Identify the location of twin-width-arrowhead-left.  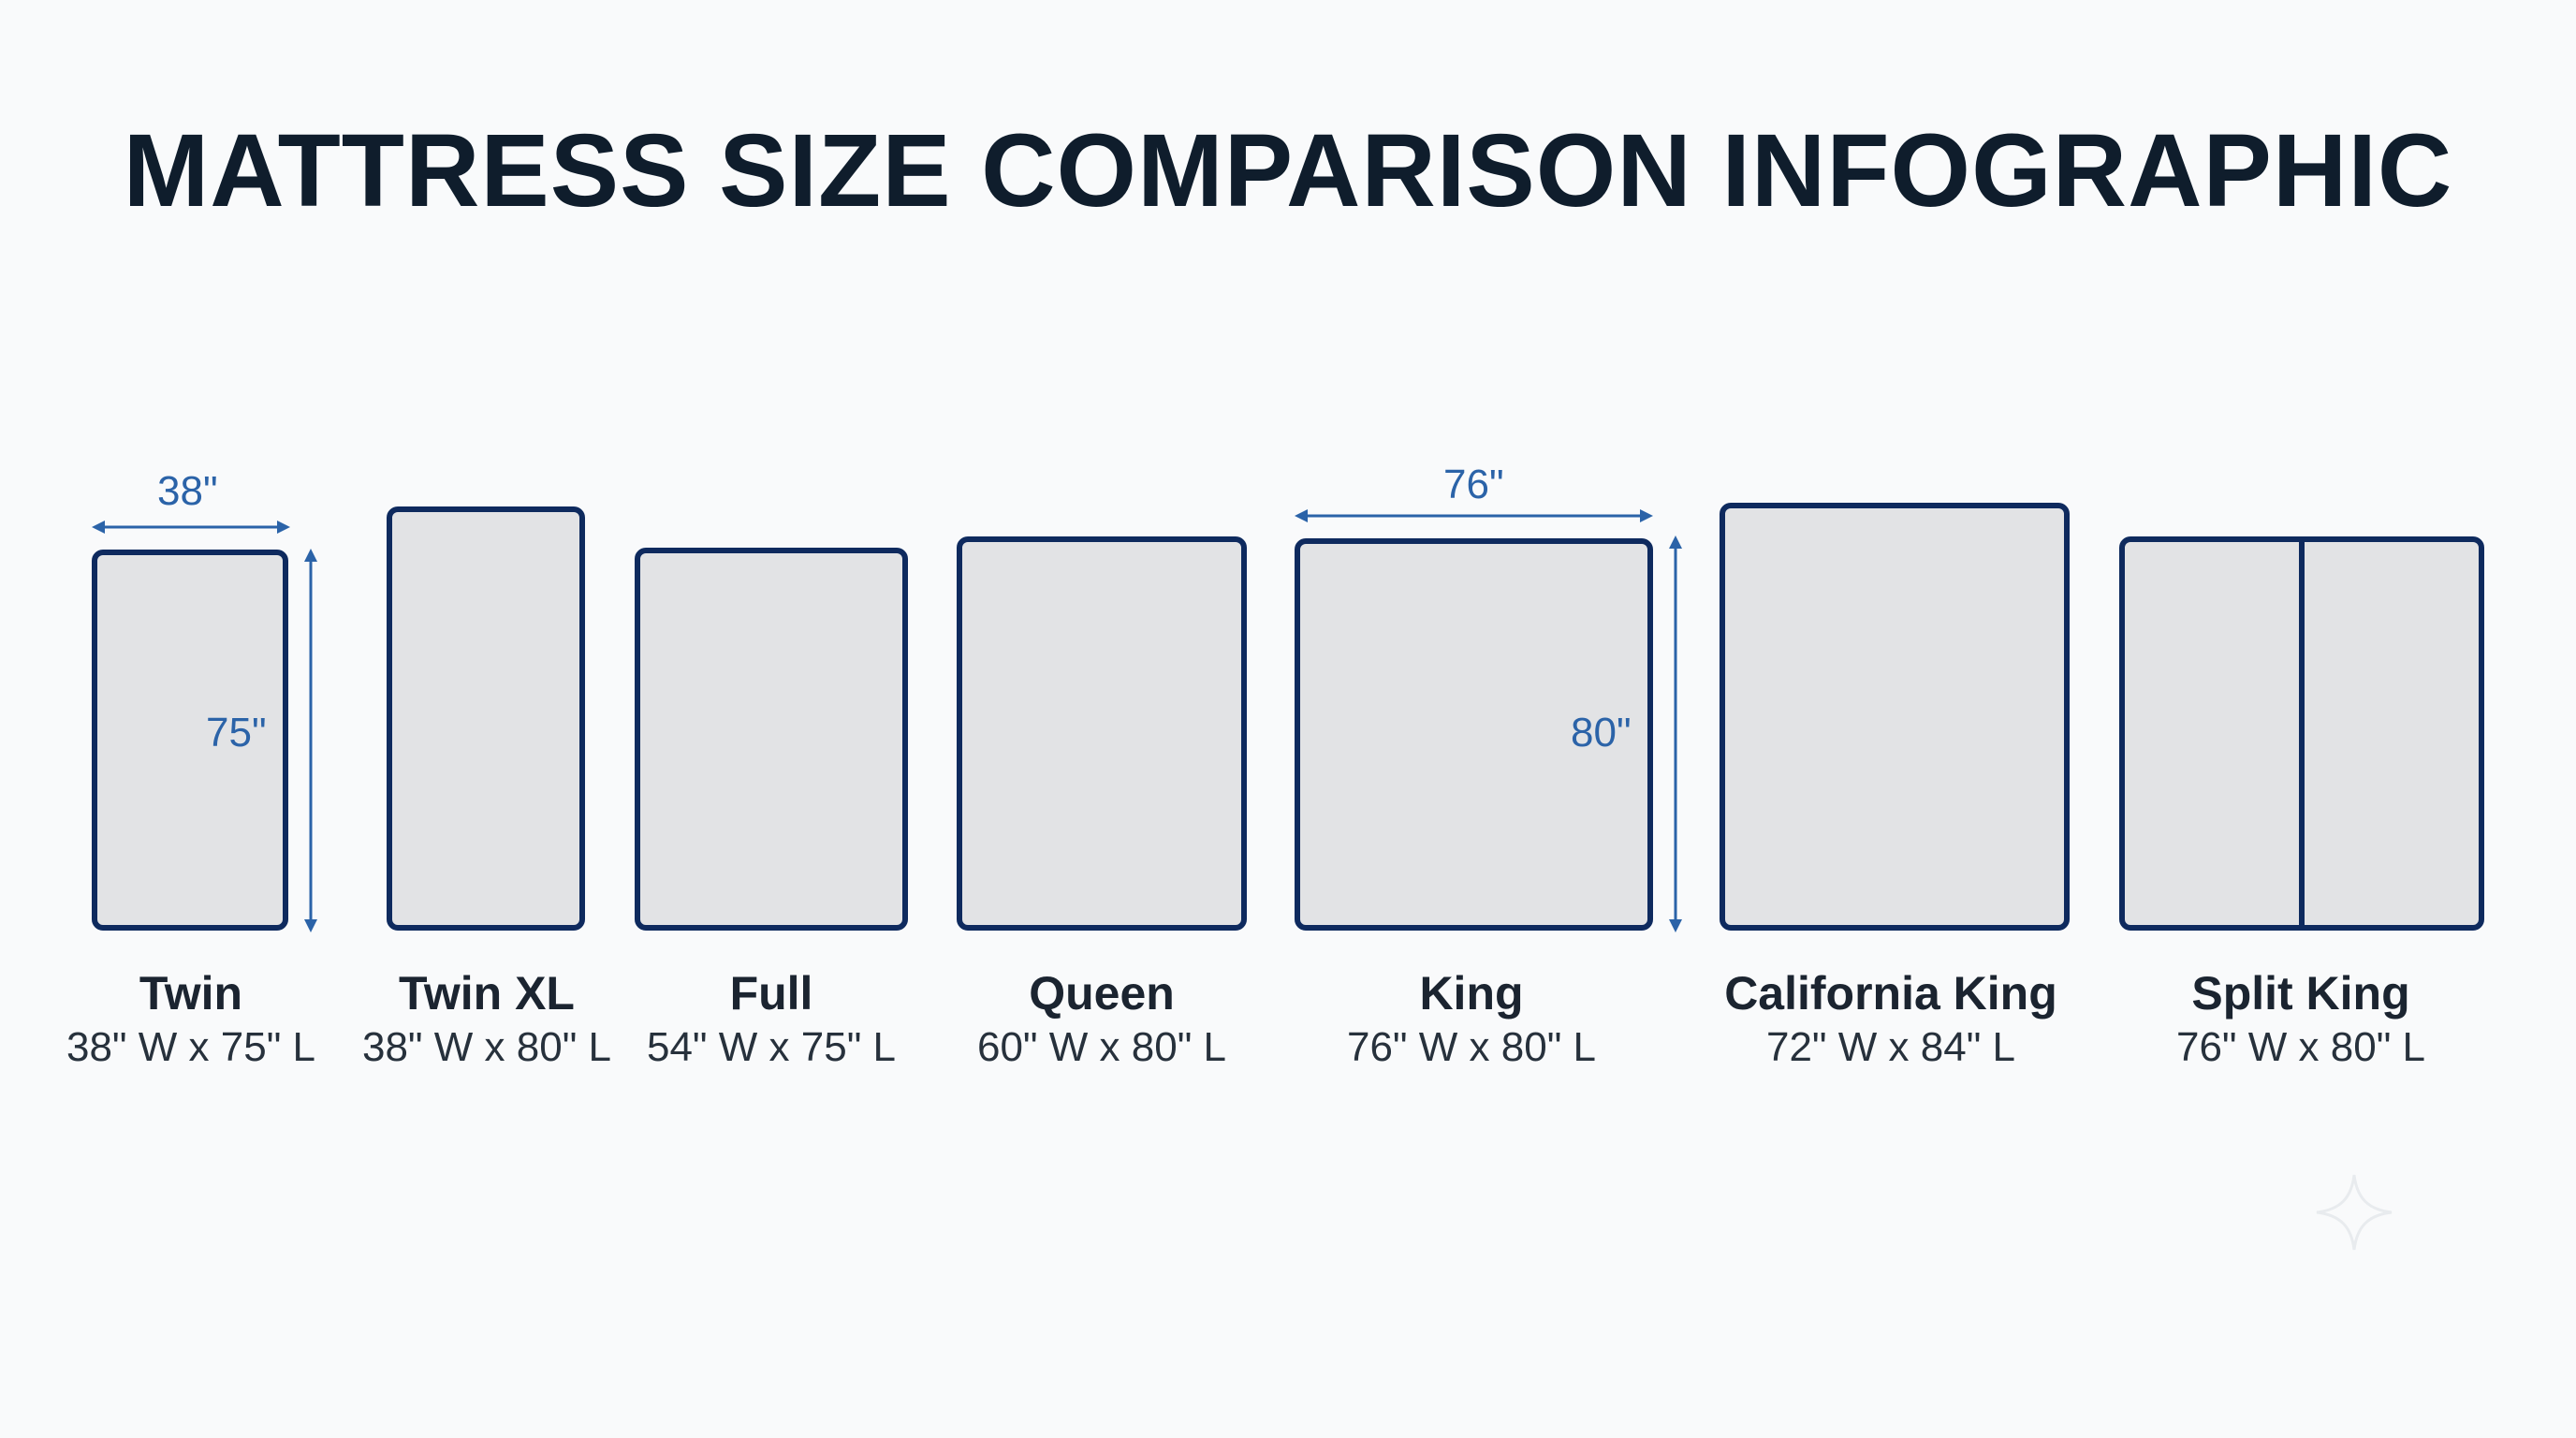
(98, 527).